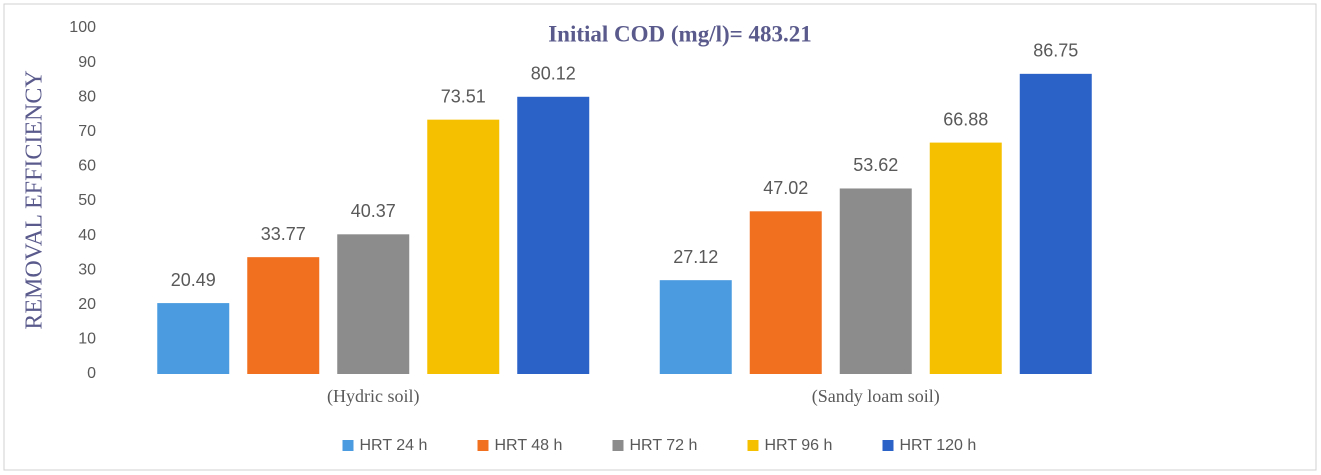  What do you see at coordinates (87, 235) in the screenshot?
I see `y-tick-label: 40` at bounding box center [87, 235].